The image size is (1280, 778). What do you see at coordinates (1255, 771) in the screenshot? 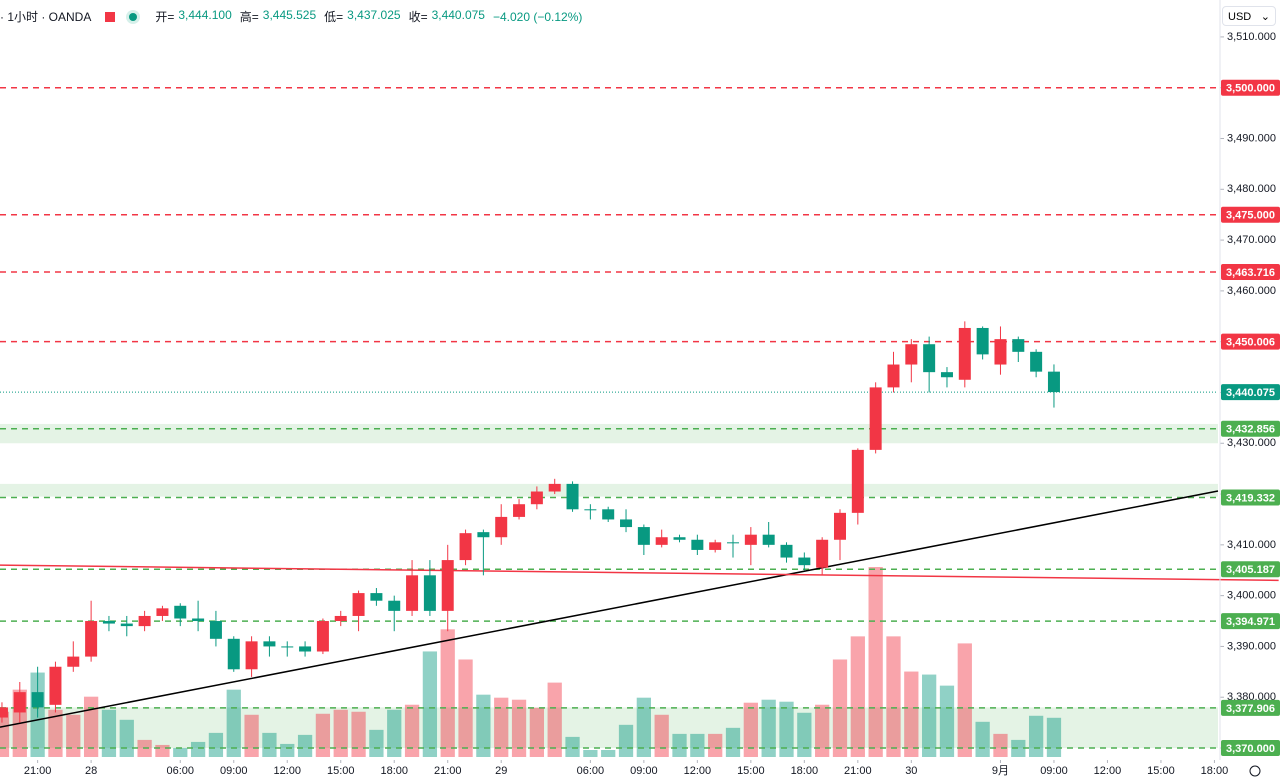
I see `settings-icon` at bounding box center [1255, 771].